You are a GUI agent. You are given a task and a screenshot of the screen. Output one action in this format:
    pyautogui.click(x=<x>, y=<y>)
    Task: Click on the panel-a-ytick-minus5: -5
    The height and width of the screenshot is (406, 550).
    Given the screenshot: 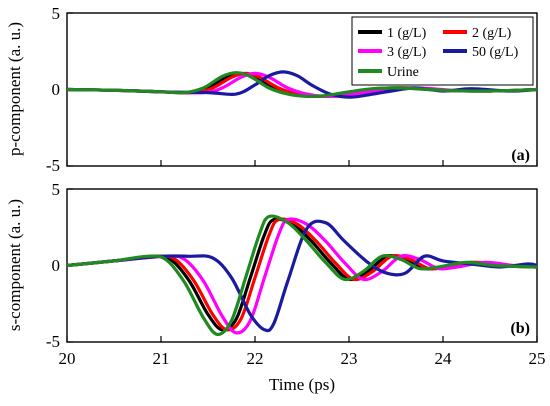 What is the action you would take?
    pyautogui.click(x=53, y=165)
    